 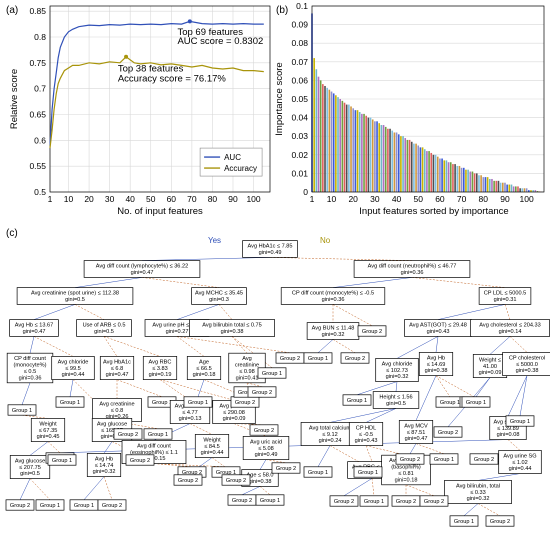 What do you see at coordinates (510, 332) in the screenshot?
I see `node-text: gini=0.14` at bounding box center [510, 332].